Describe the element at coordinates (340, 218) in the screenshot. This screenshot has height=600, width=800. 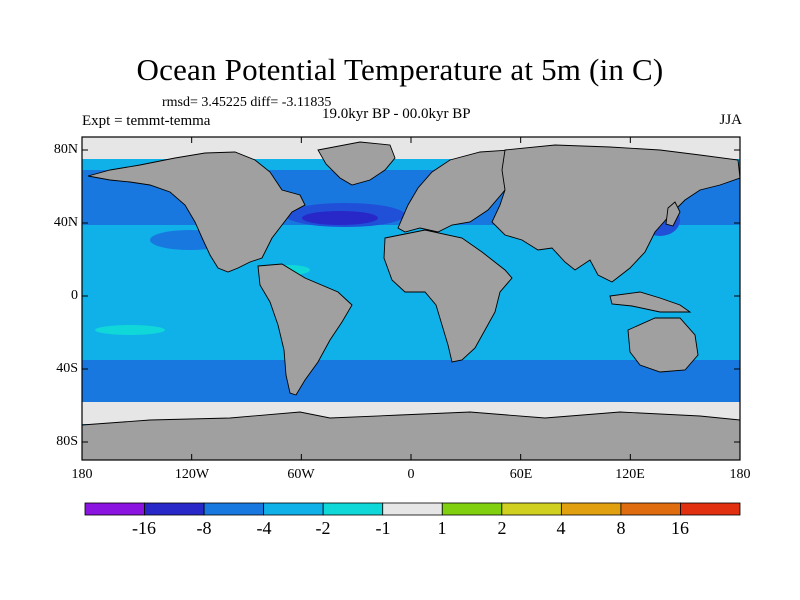
I see `band-north-atlantic-core` at that location.